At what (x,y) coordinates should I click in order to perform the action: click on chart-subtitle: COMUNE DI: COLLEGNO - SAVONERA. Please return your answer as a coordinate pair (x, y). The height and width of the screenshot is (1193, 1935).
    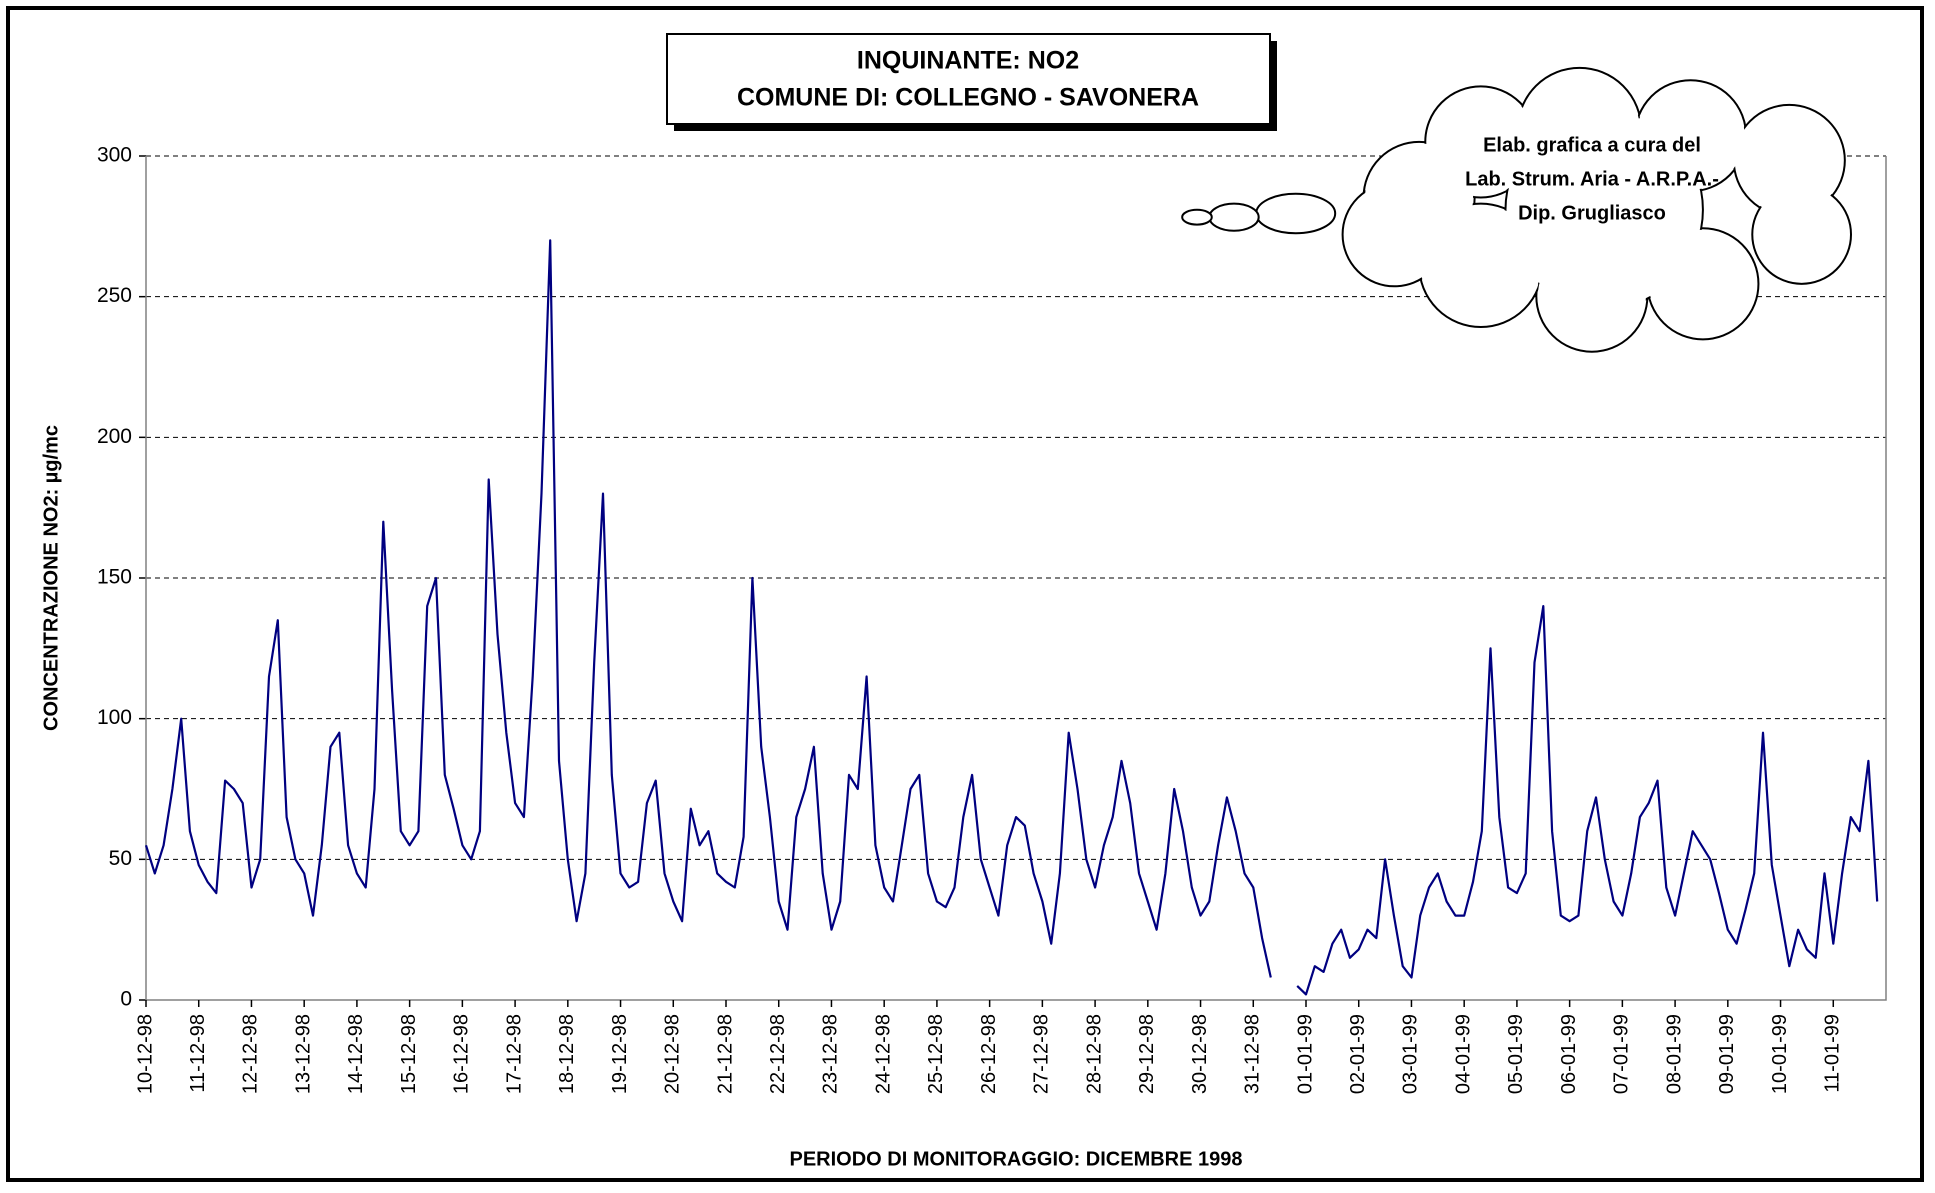
    Looking at the image, I should click on (968, 98).